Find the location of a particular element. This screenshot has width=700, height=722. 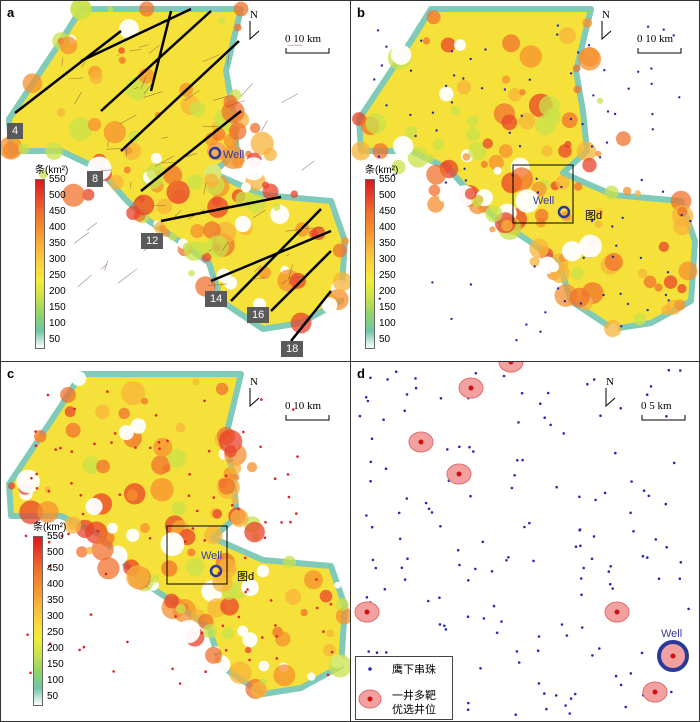

well-label-a: Well is located at coordinates (234, 155).